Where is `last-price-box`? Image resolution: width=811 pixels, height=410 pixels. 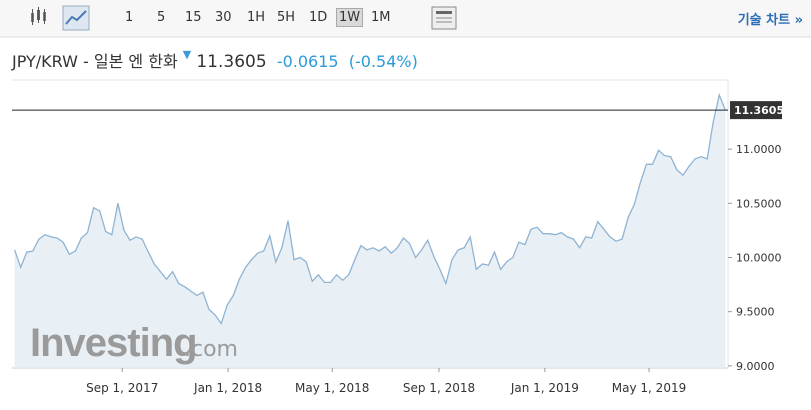
last-price-box is located at coordinates (756, 110).